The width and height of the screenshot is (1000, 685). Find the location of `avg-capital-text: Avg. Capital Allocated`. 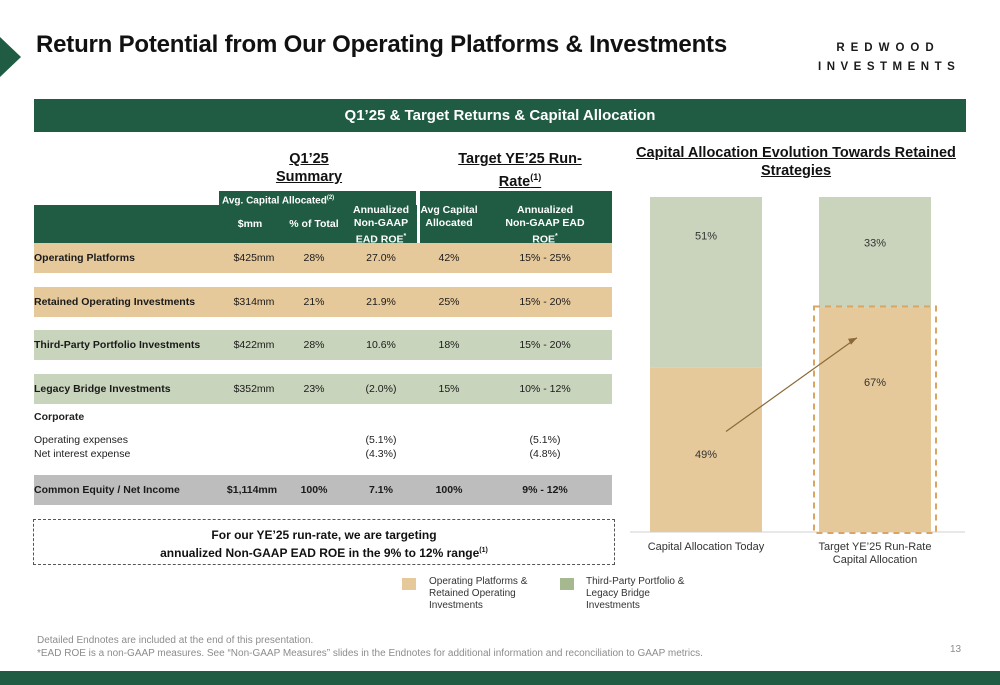

avg-capital-text: Avg. Capital Allocated is located at coordinates (274, 201).